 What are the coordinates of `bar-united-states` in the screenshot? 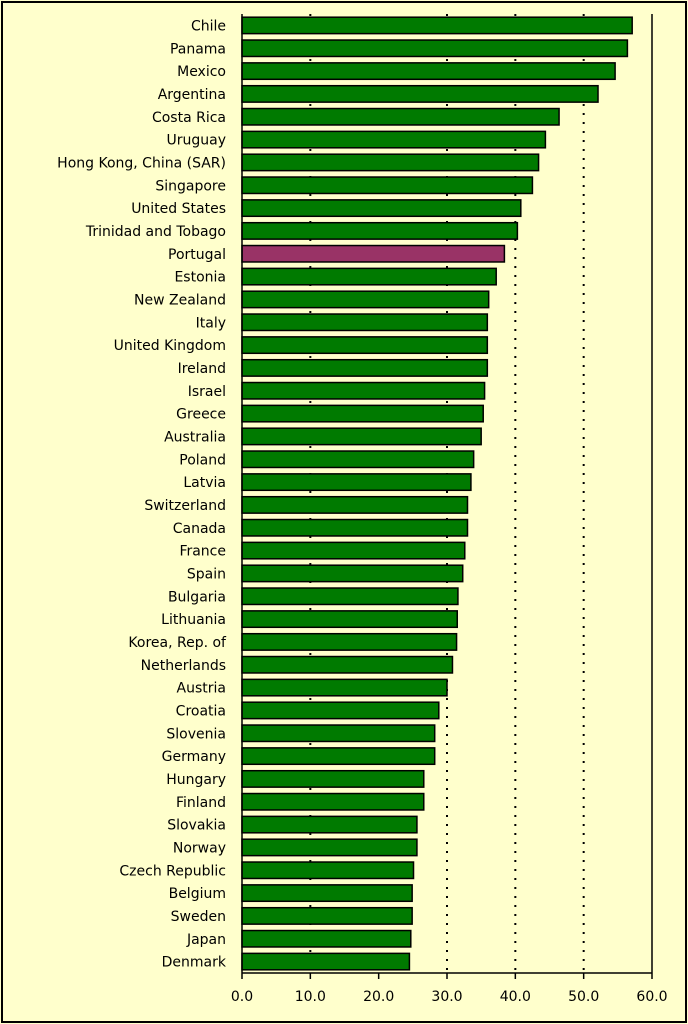 It's located at (381, 208).